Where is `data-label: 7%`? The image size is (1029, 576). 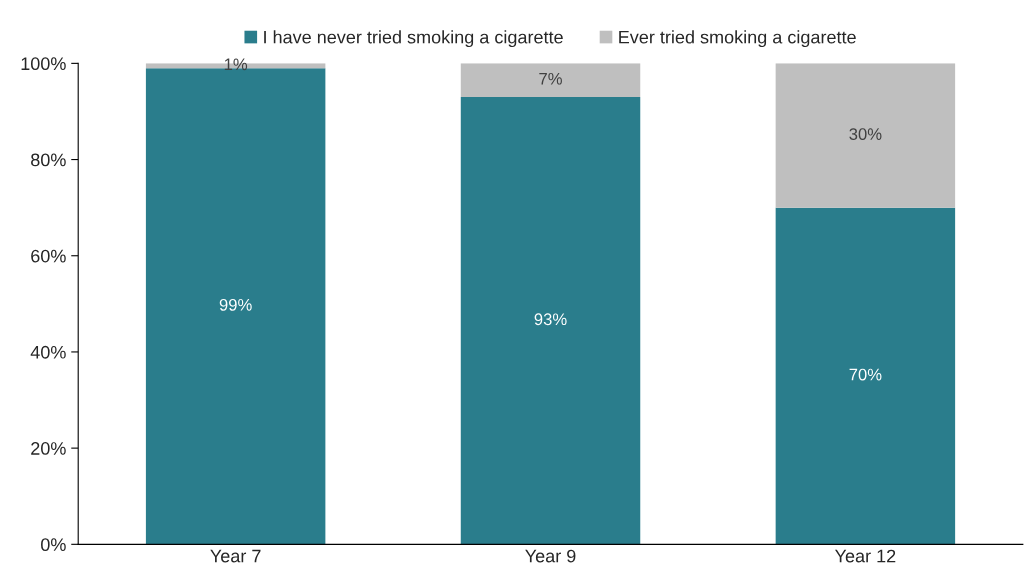
data-label: 7% is located at coordinates (550, 78).